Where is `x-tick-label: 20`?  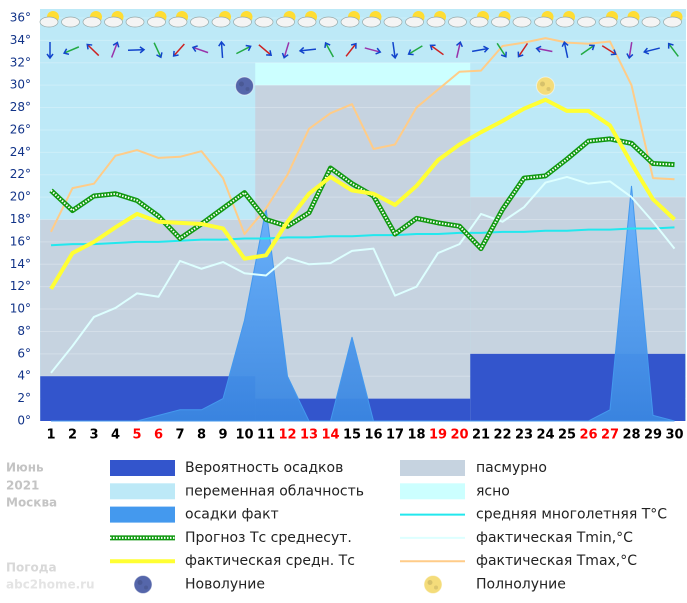
x-tick-label: 20 is located at coordinates (459, 435).